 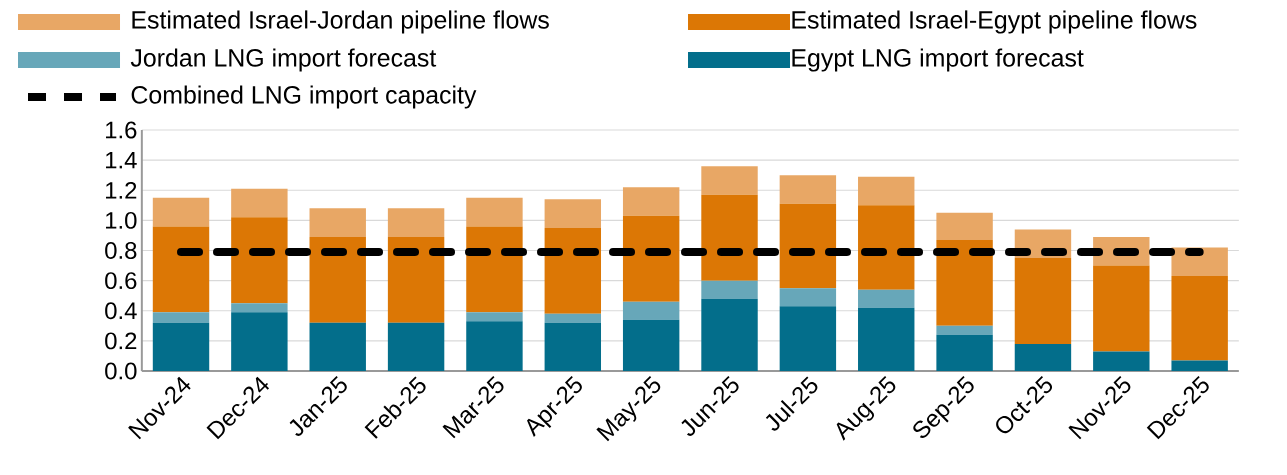 What do you see at coordinates (121, 311) in the screenshot?
I see `y-tick-label: 0.4` at bounding box center [121, 311].